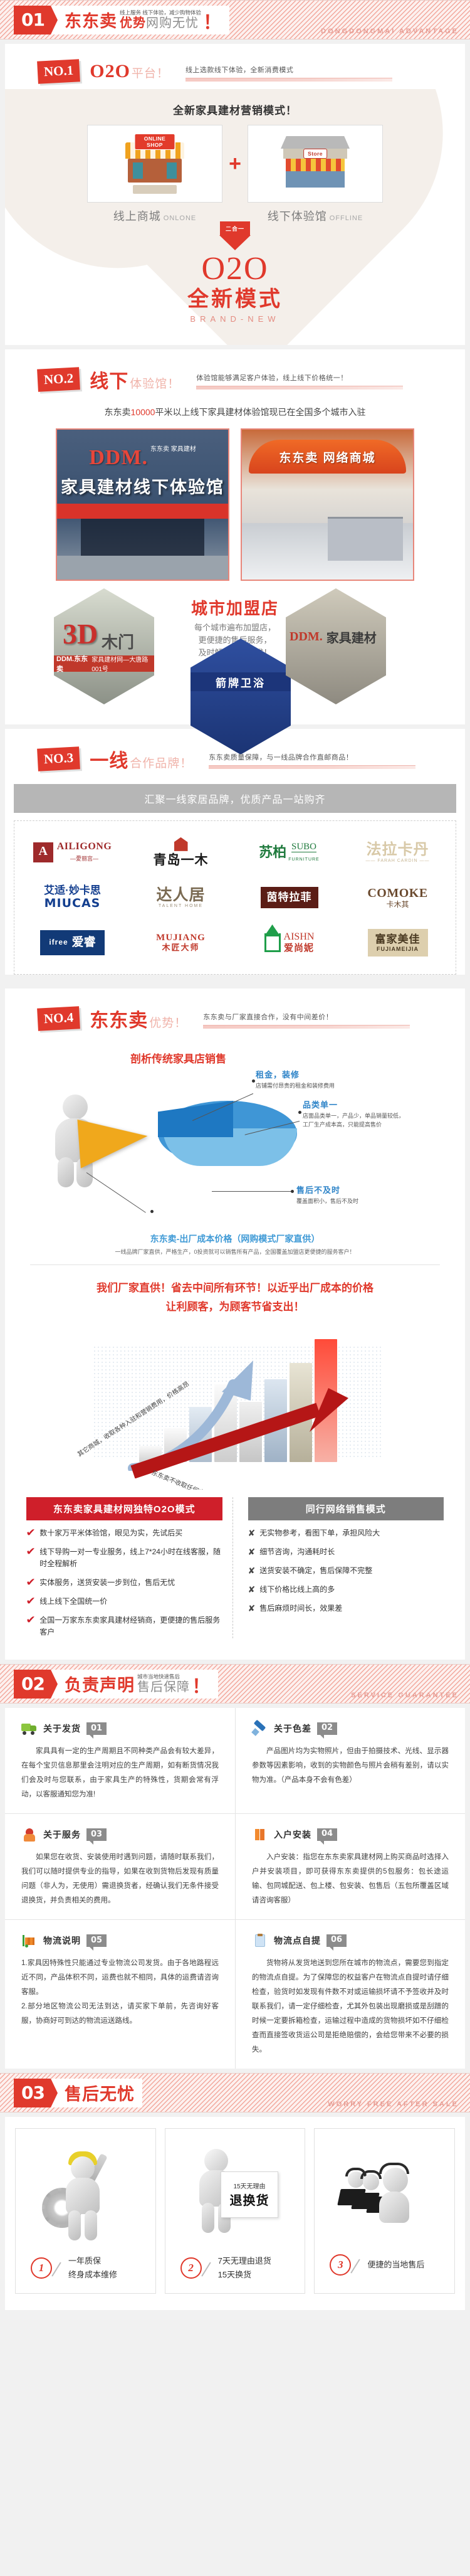  What do you see at coordinates (181, 844) in the screenshot?
I see `qingdao-mark-icon` at bounding box center [181, 844].